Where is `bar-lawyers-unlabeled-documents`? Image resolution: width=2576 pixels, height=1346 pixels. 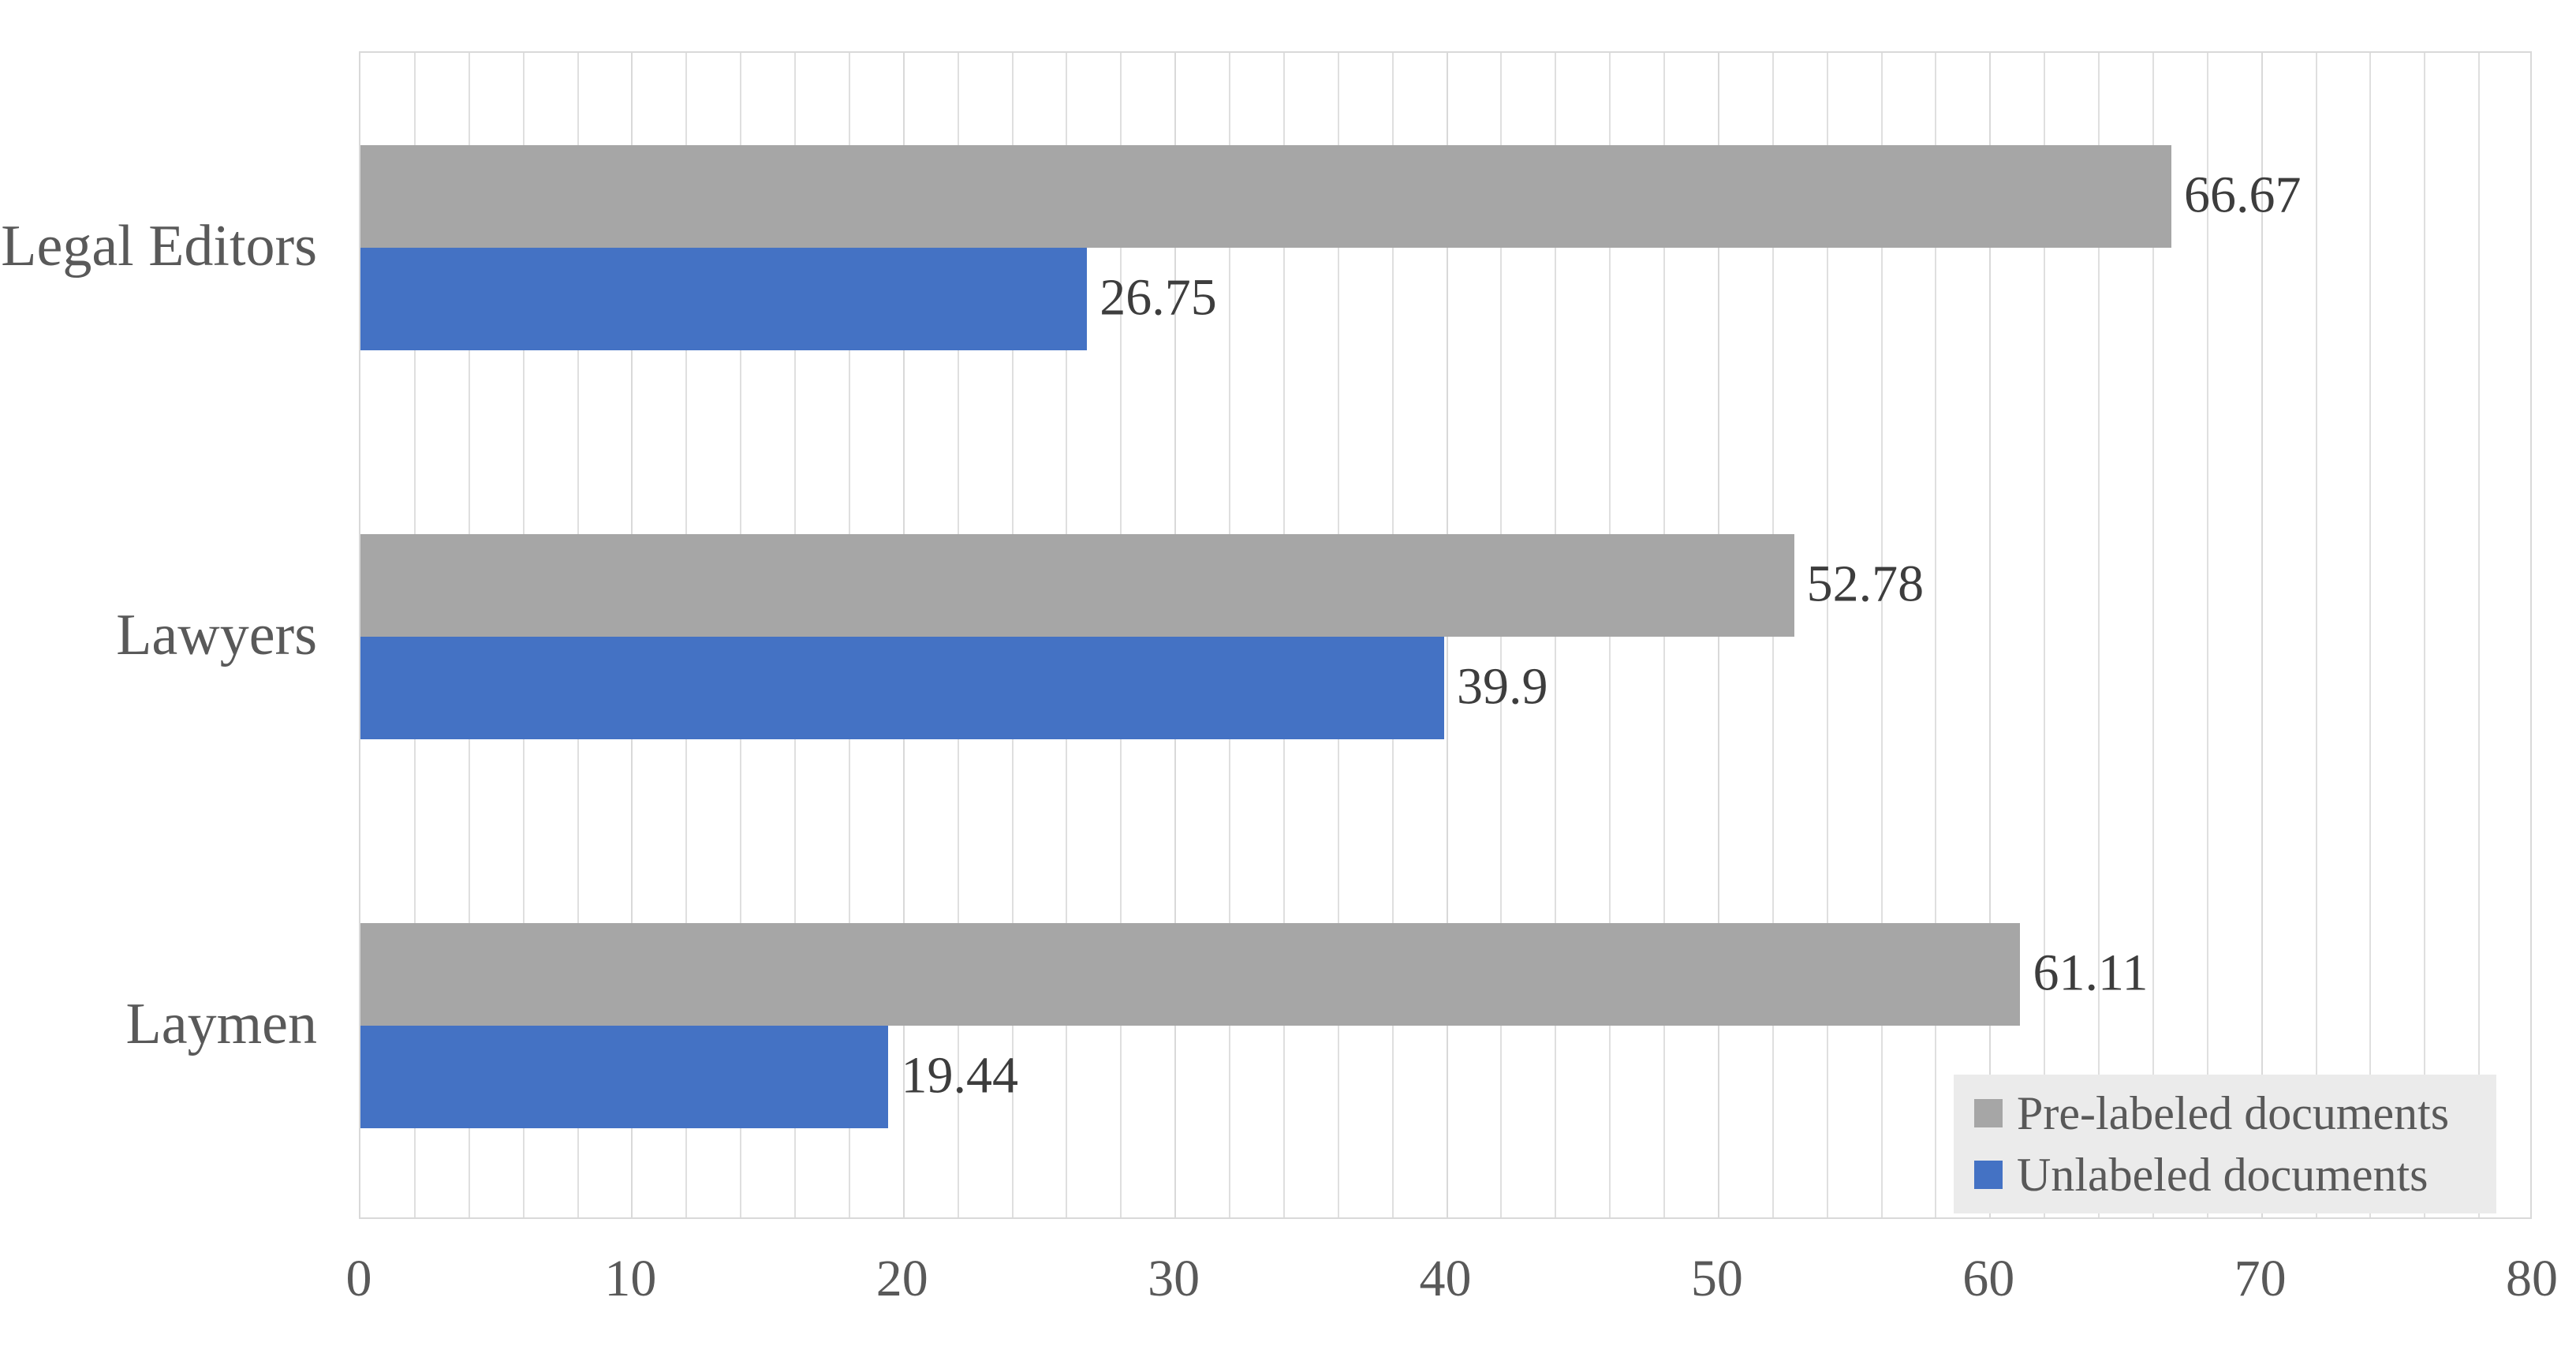
bar-lawyers-unlabeled-documents is located at coordinates (902, 688).